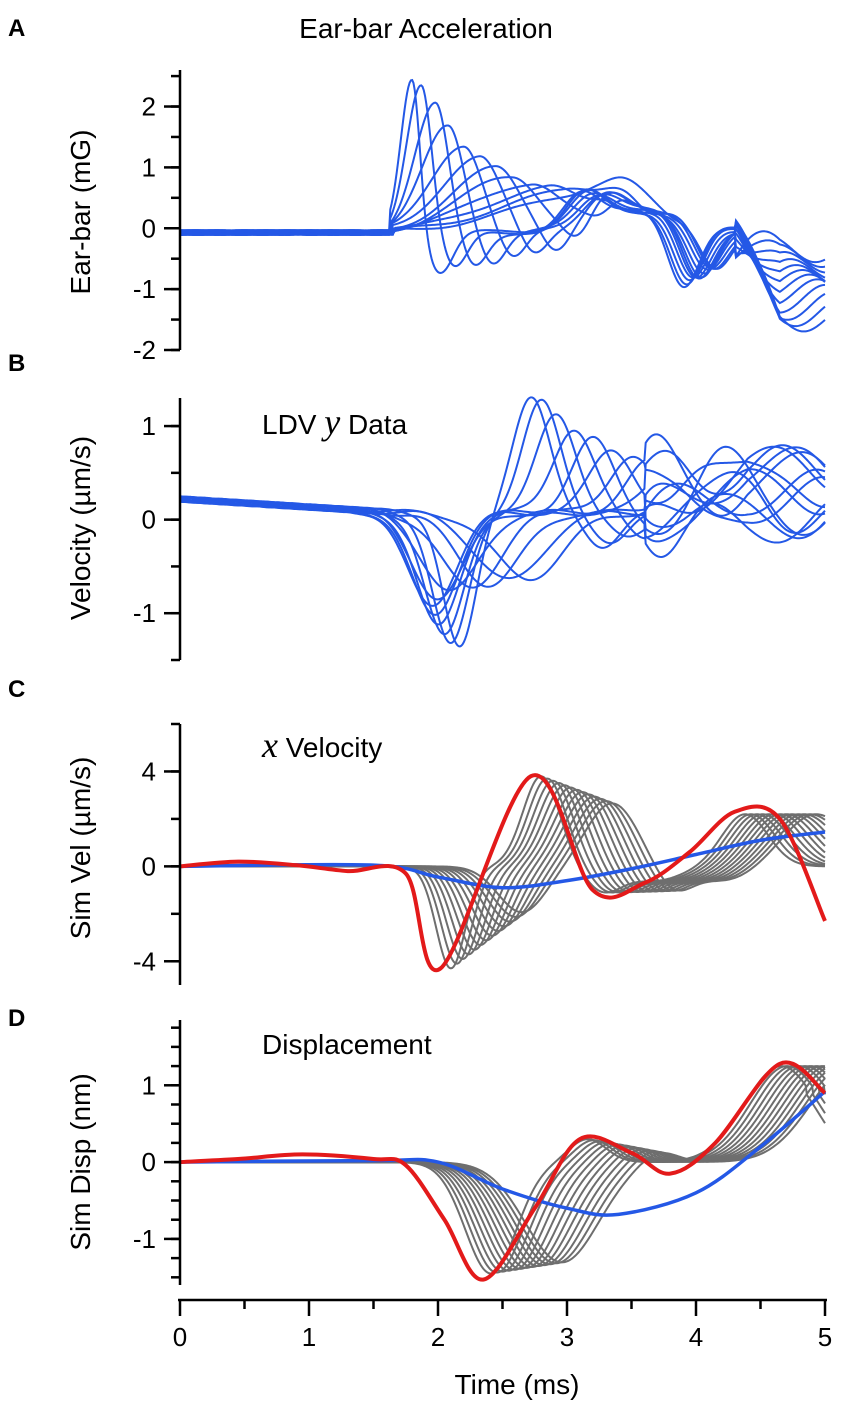 The height and width of the screenshot is (1408, 854). What do you see at coordinates (80, 848) in the screenshot?
I see `panel-c-ylabel: Sim Vel (µm/s)` at bounding box center [80, 848].